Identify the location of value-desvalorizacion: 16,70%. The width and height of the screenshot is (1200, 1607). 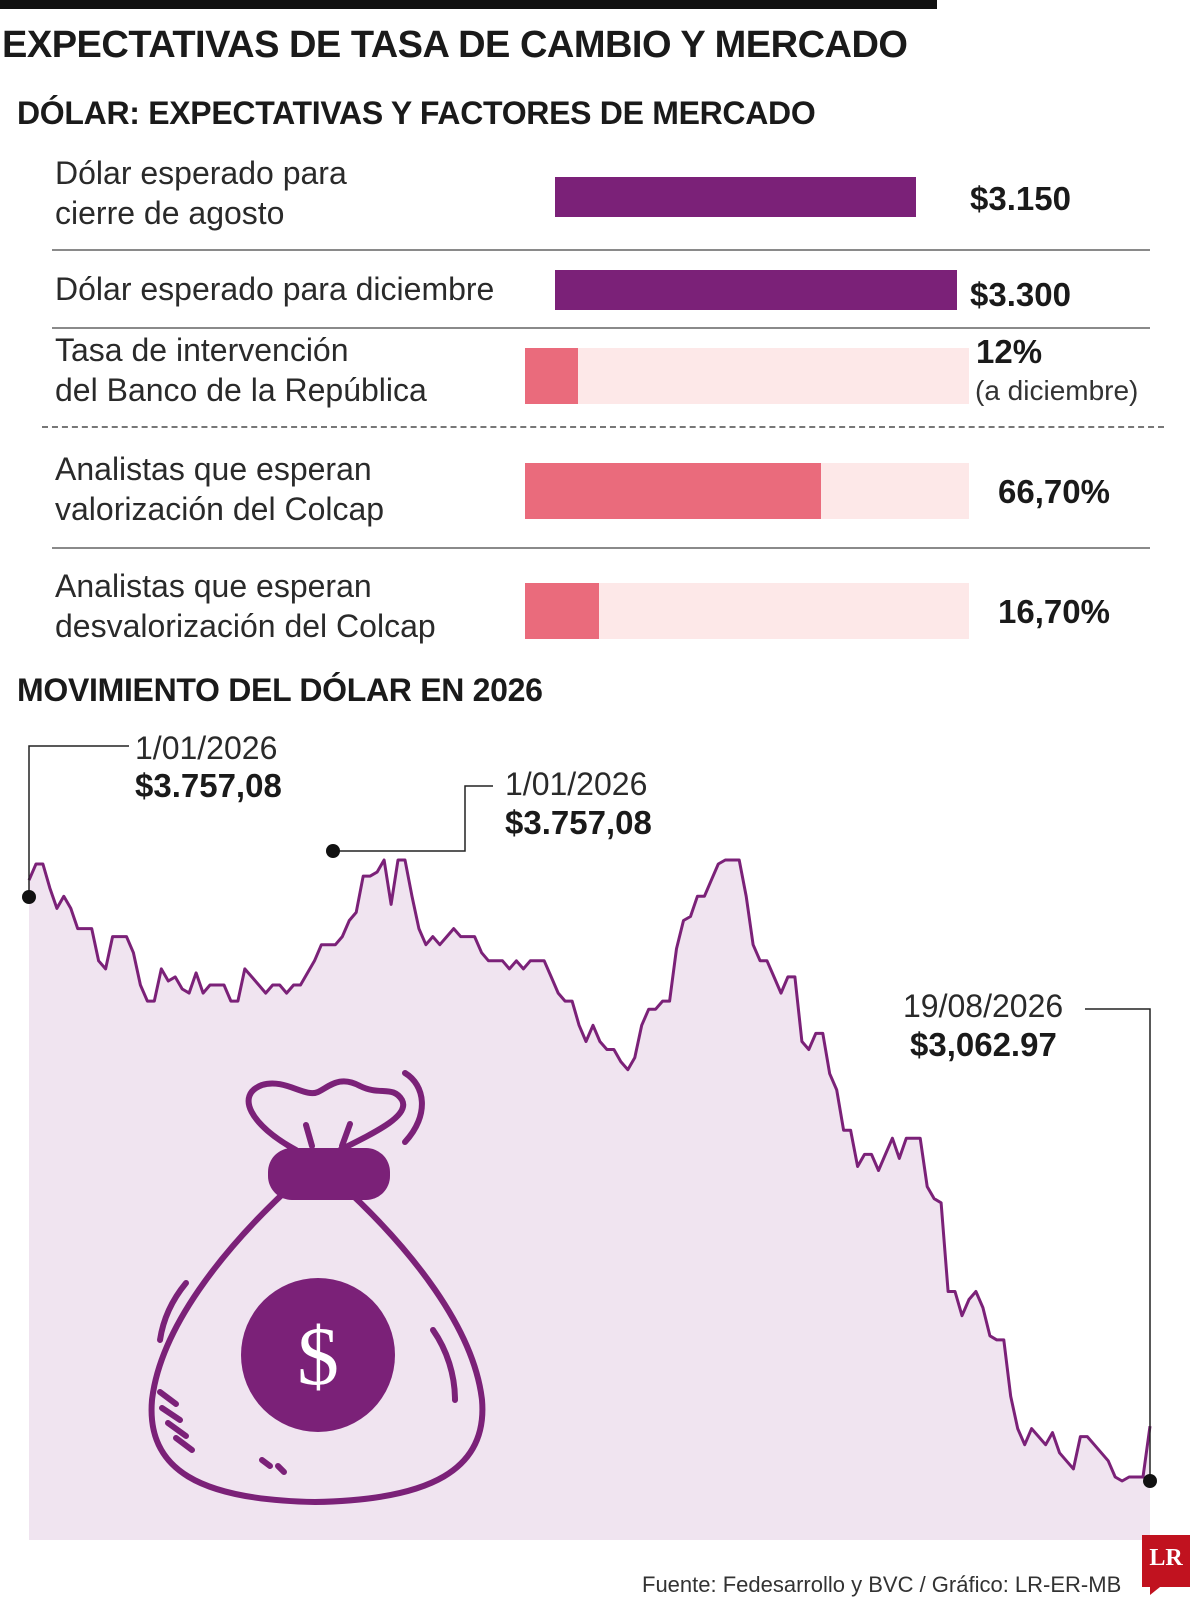
(1054, 611).